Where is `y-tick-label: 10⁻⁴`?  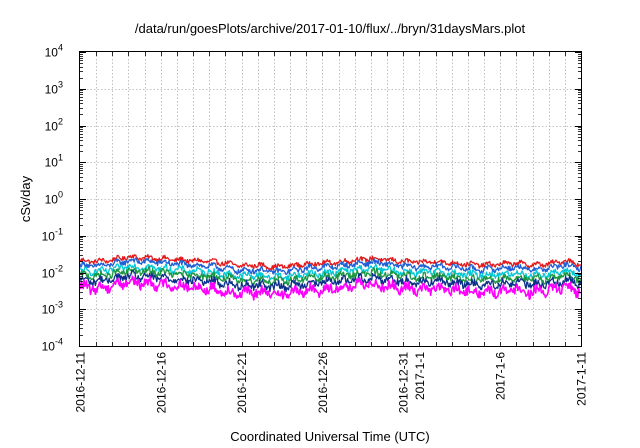
y-tick-label: 10⁻⁴ is located at coordinates (52, 345).